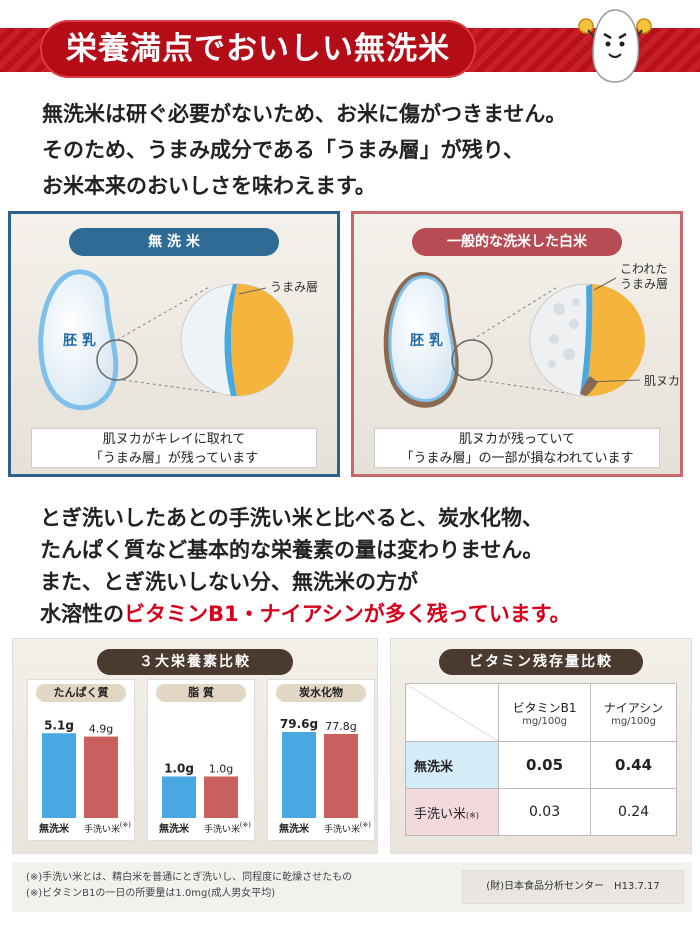 The image size is (700, 928). What do you see at coordinates (283, 150) in the screenshot?
I see `intro-line-2: そのため、うまみ成分である「うまみ層」が残り、` at bounding box center [283, 150].